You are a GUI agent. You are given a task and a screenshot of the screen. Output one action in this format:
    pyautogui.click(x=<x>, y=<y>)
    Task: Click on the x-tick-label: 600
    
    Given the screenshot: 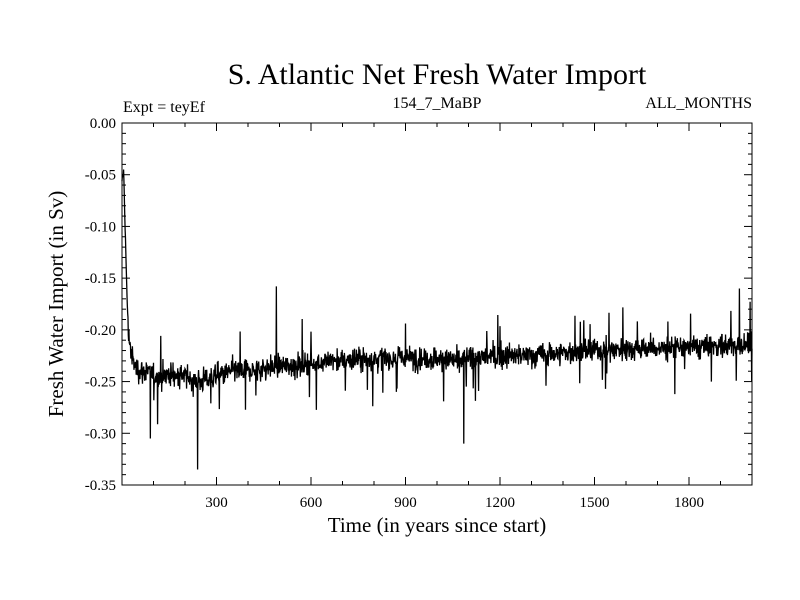 What is the action you would take?
    pyautogui.click(x=311, y=503)
    